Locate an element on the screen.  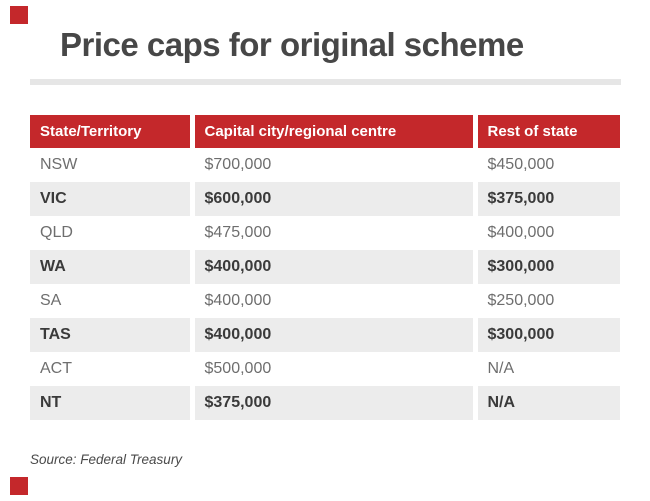
table-row: ACT $500,000 N/A is located at coordinates (325, 369).